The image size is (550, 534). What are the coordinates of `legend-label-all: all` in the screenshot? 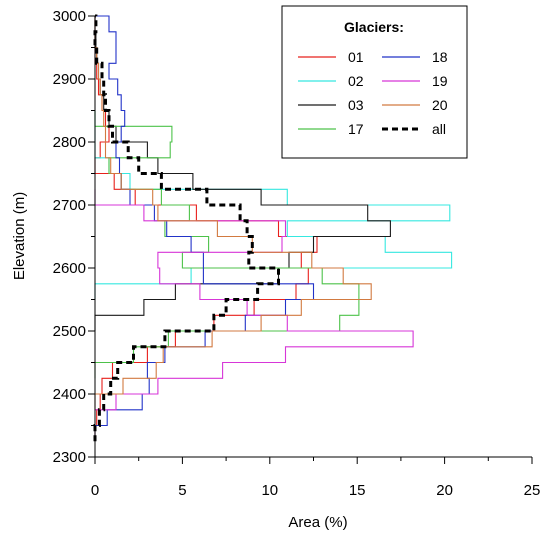 It's located at (439, 129).